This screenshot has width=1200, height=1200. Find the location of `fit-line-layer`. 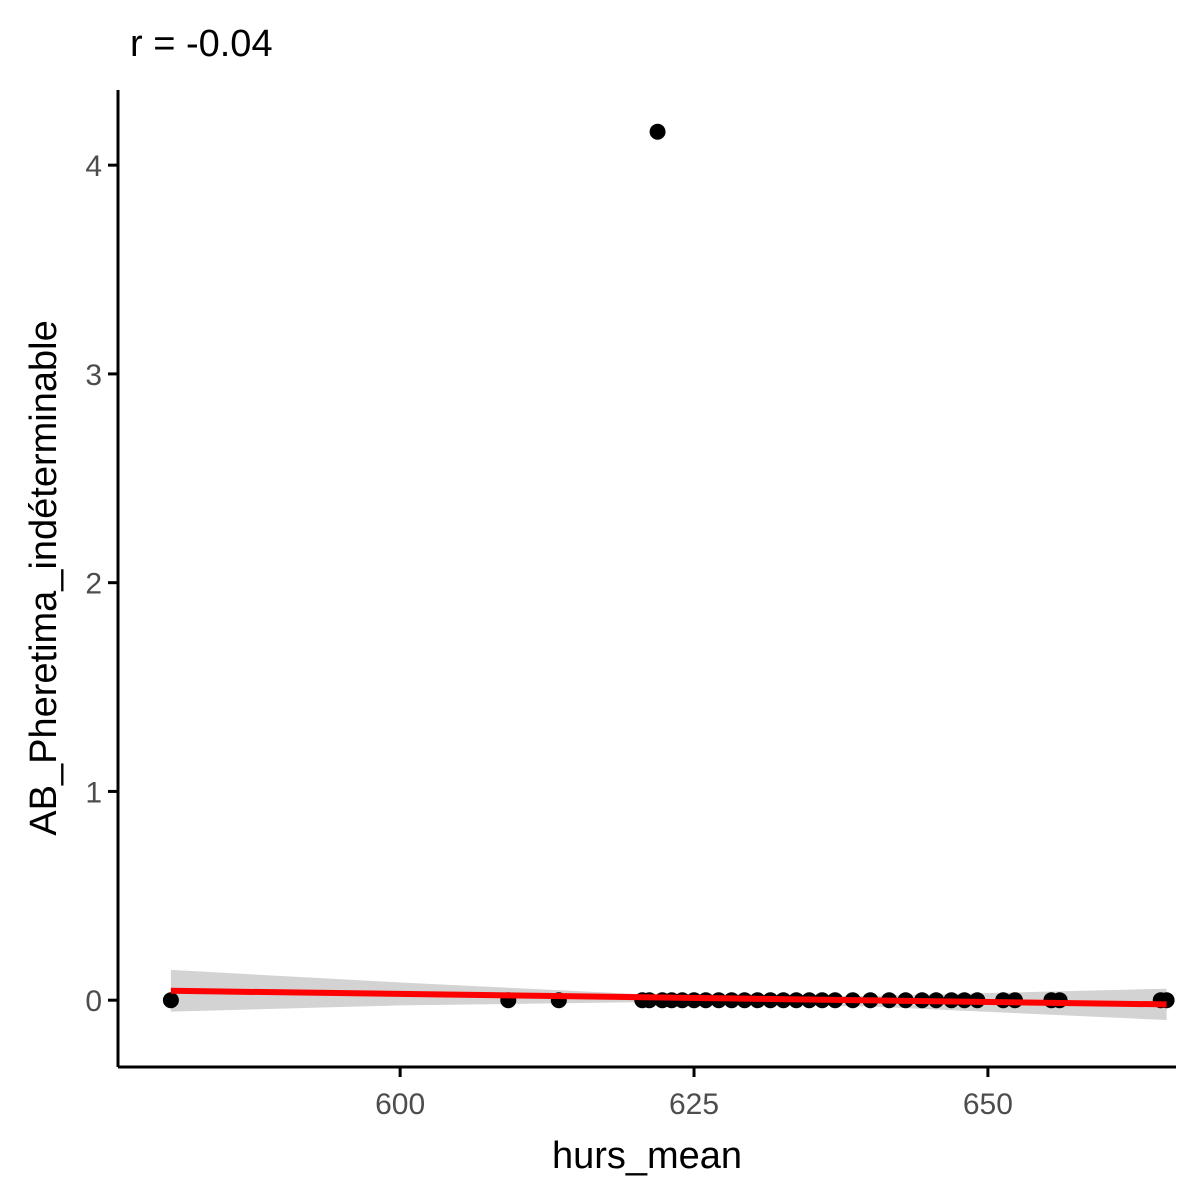

fit-line-layer is located at coordinates (668, 997).